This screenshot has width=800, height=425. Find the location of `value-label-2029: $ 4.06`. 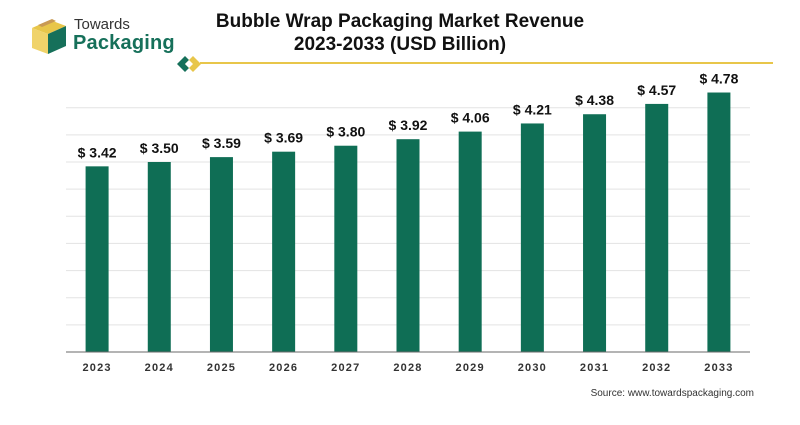

value-label-2029: $ 4.06 is located at coordinates (470, 118).